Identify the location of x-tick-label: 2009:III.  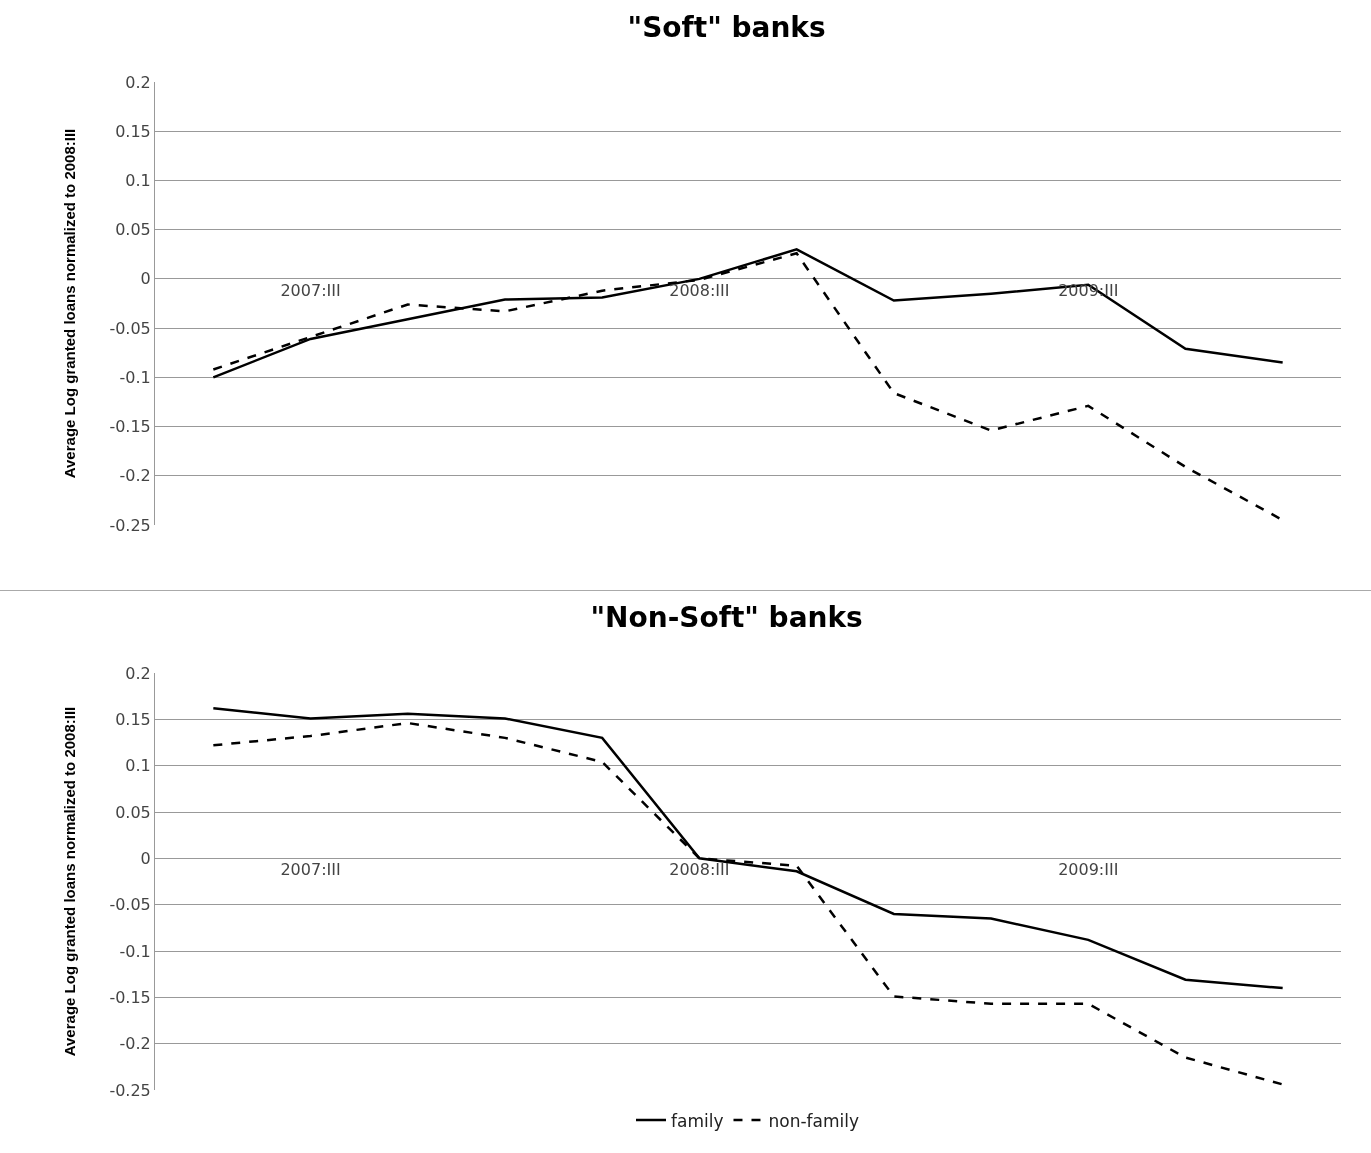
(1088, 870).